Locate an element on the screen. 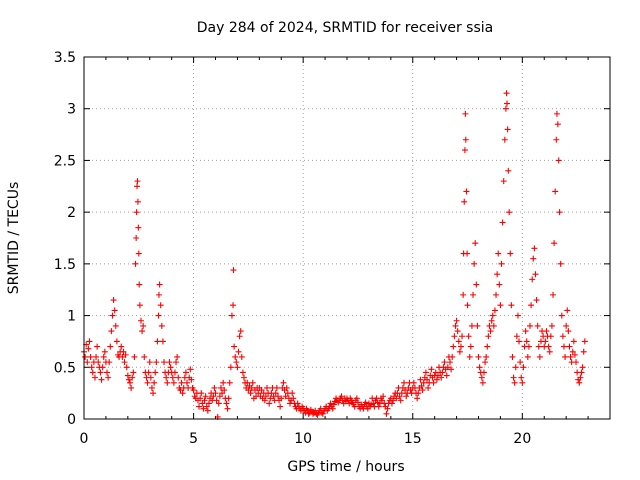 The width and height of the screenshot is (640, 480). x-tick-label: 15 is located at coordinates (413, 439).